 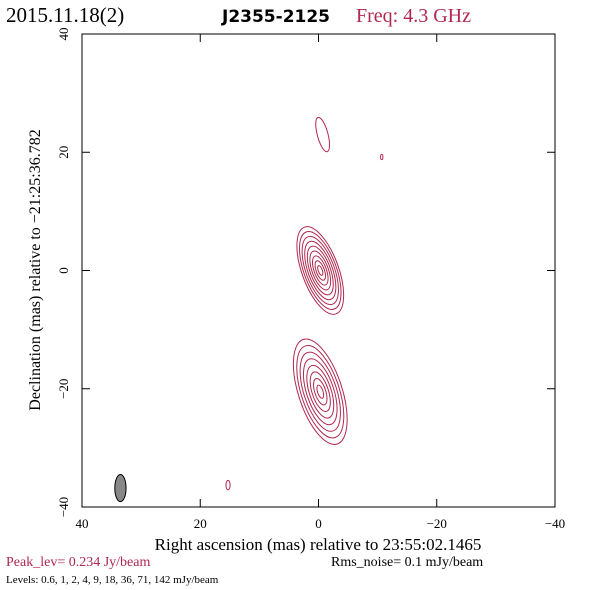 I want to click on peak-level: Peak_lev= 0.234 Jy/beam, so click(x=78, y=562).